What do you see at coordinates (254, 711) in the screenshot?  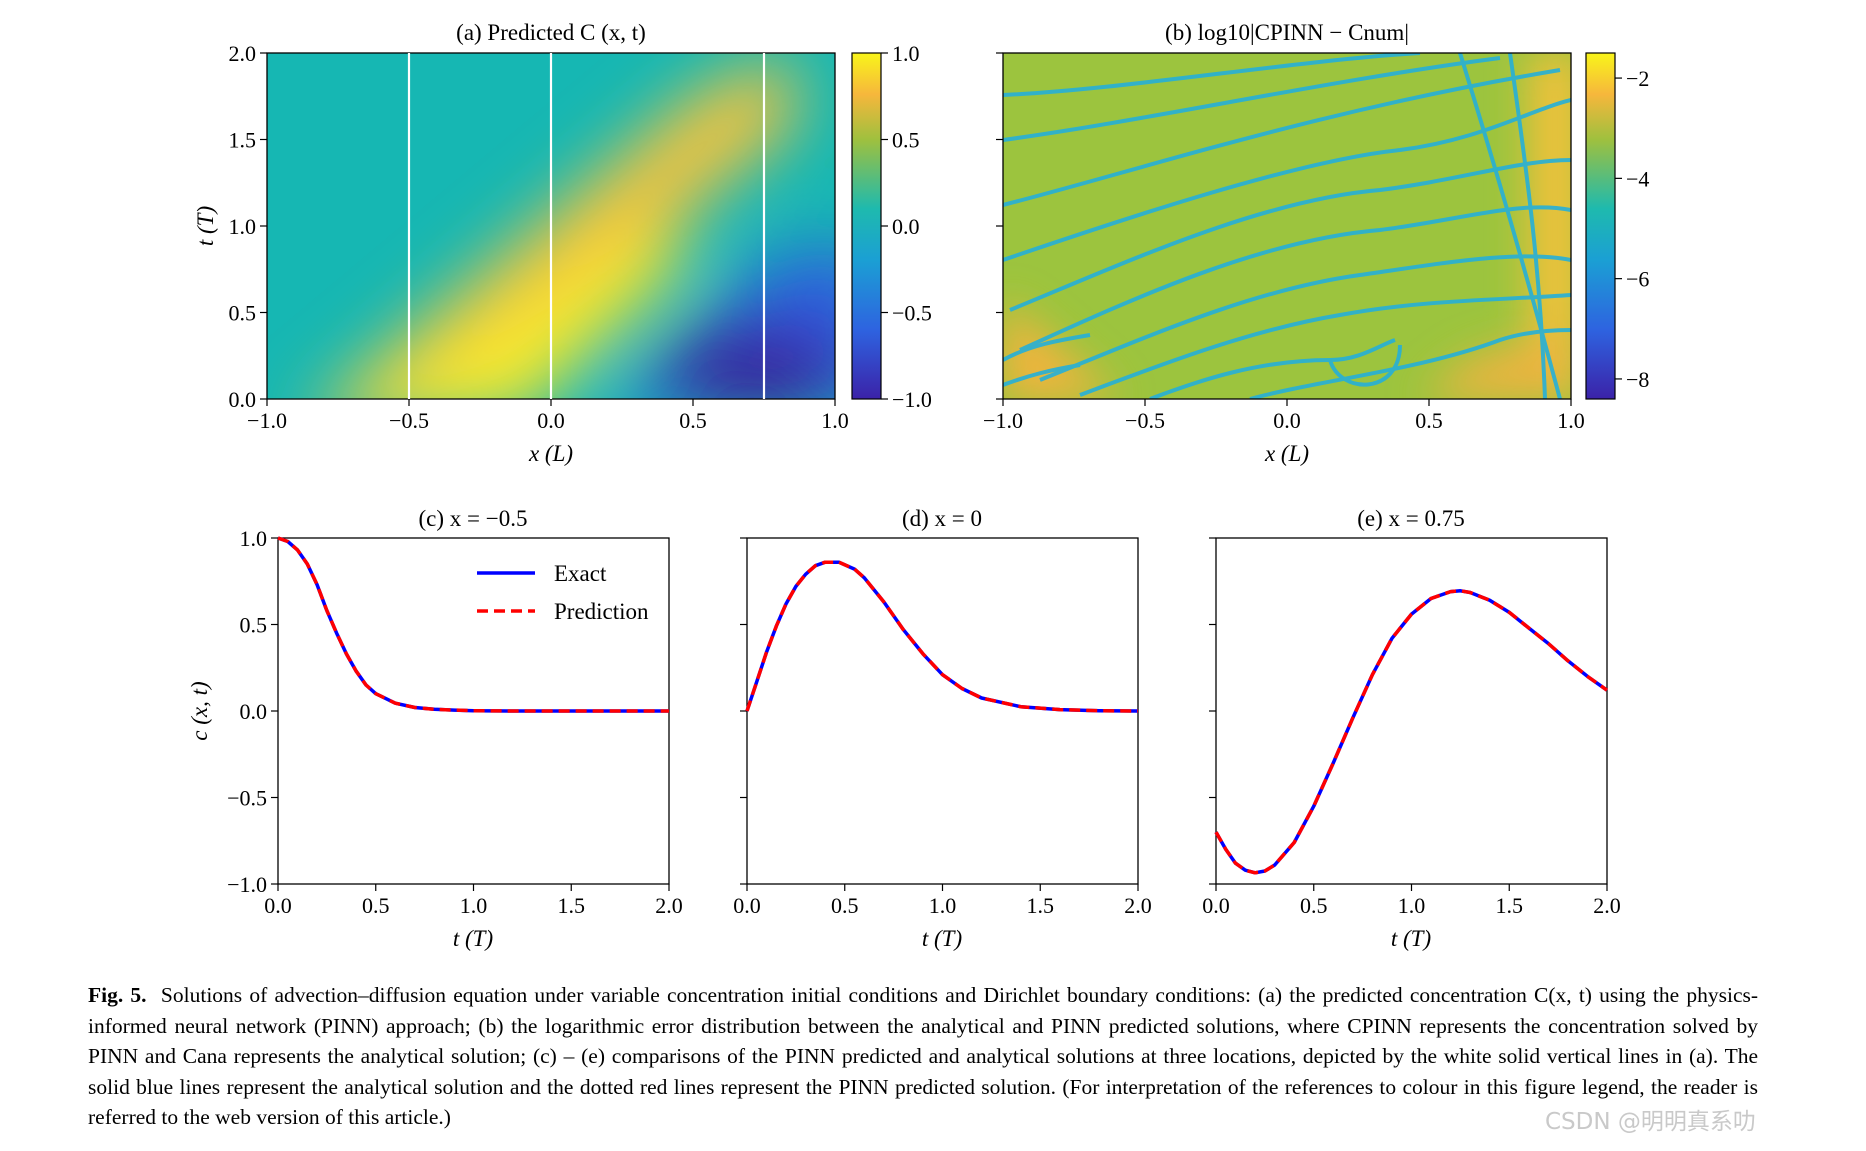 I see `p2-ytick-label: 0.0` at bounding box center [254, 711].